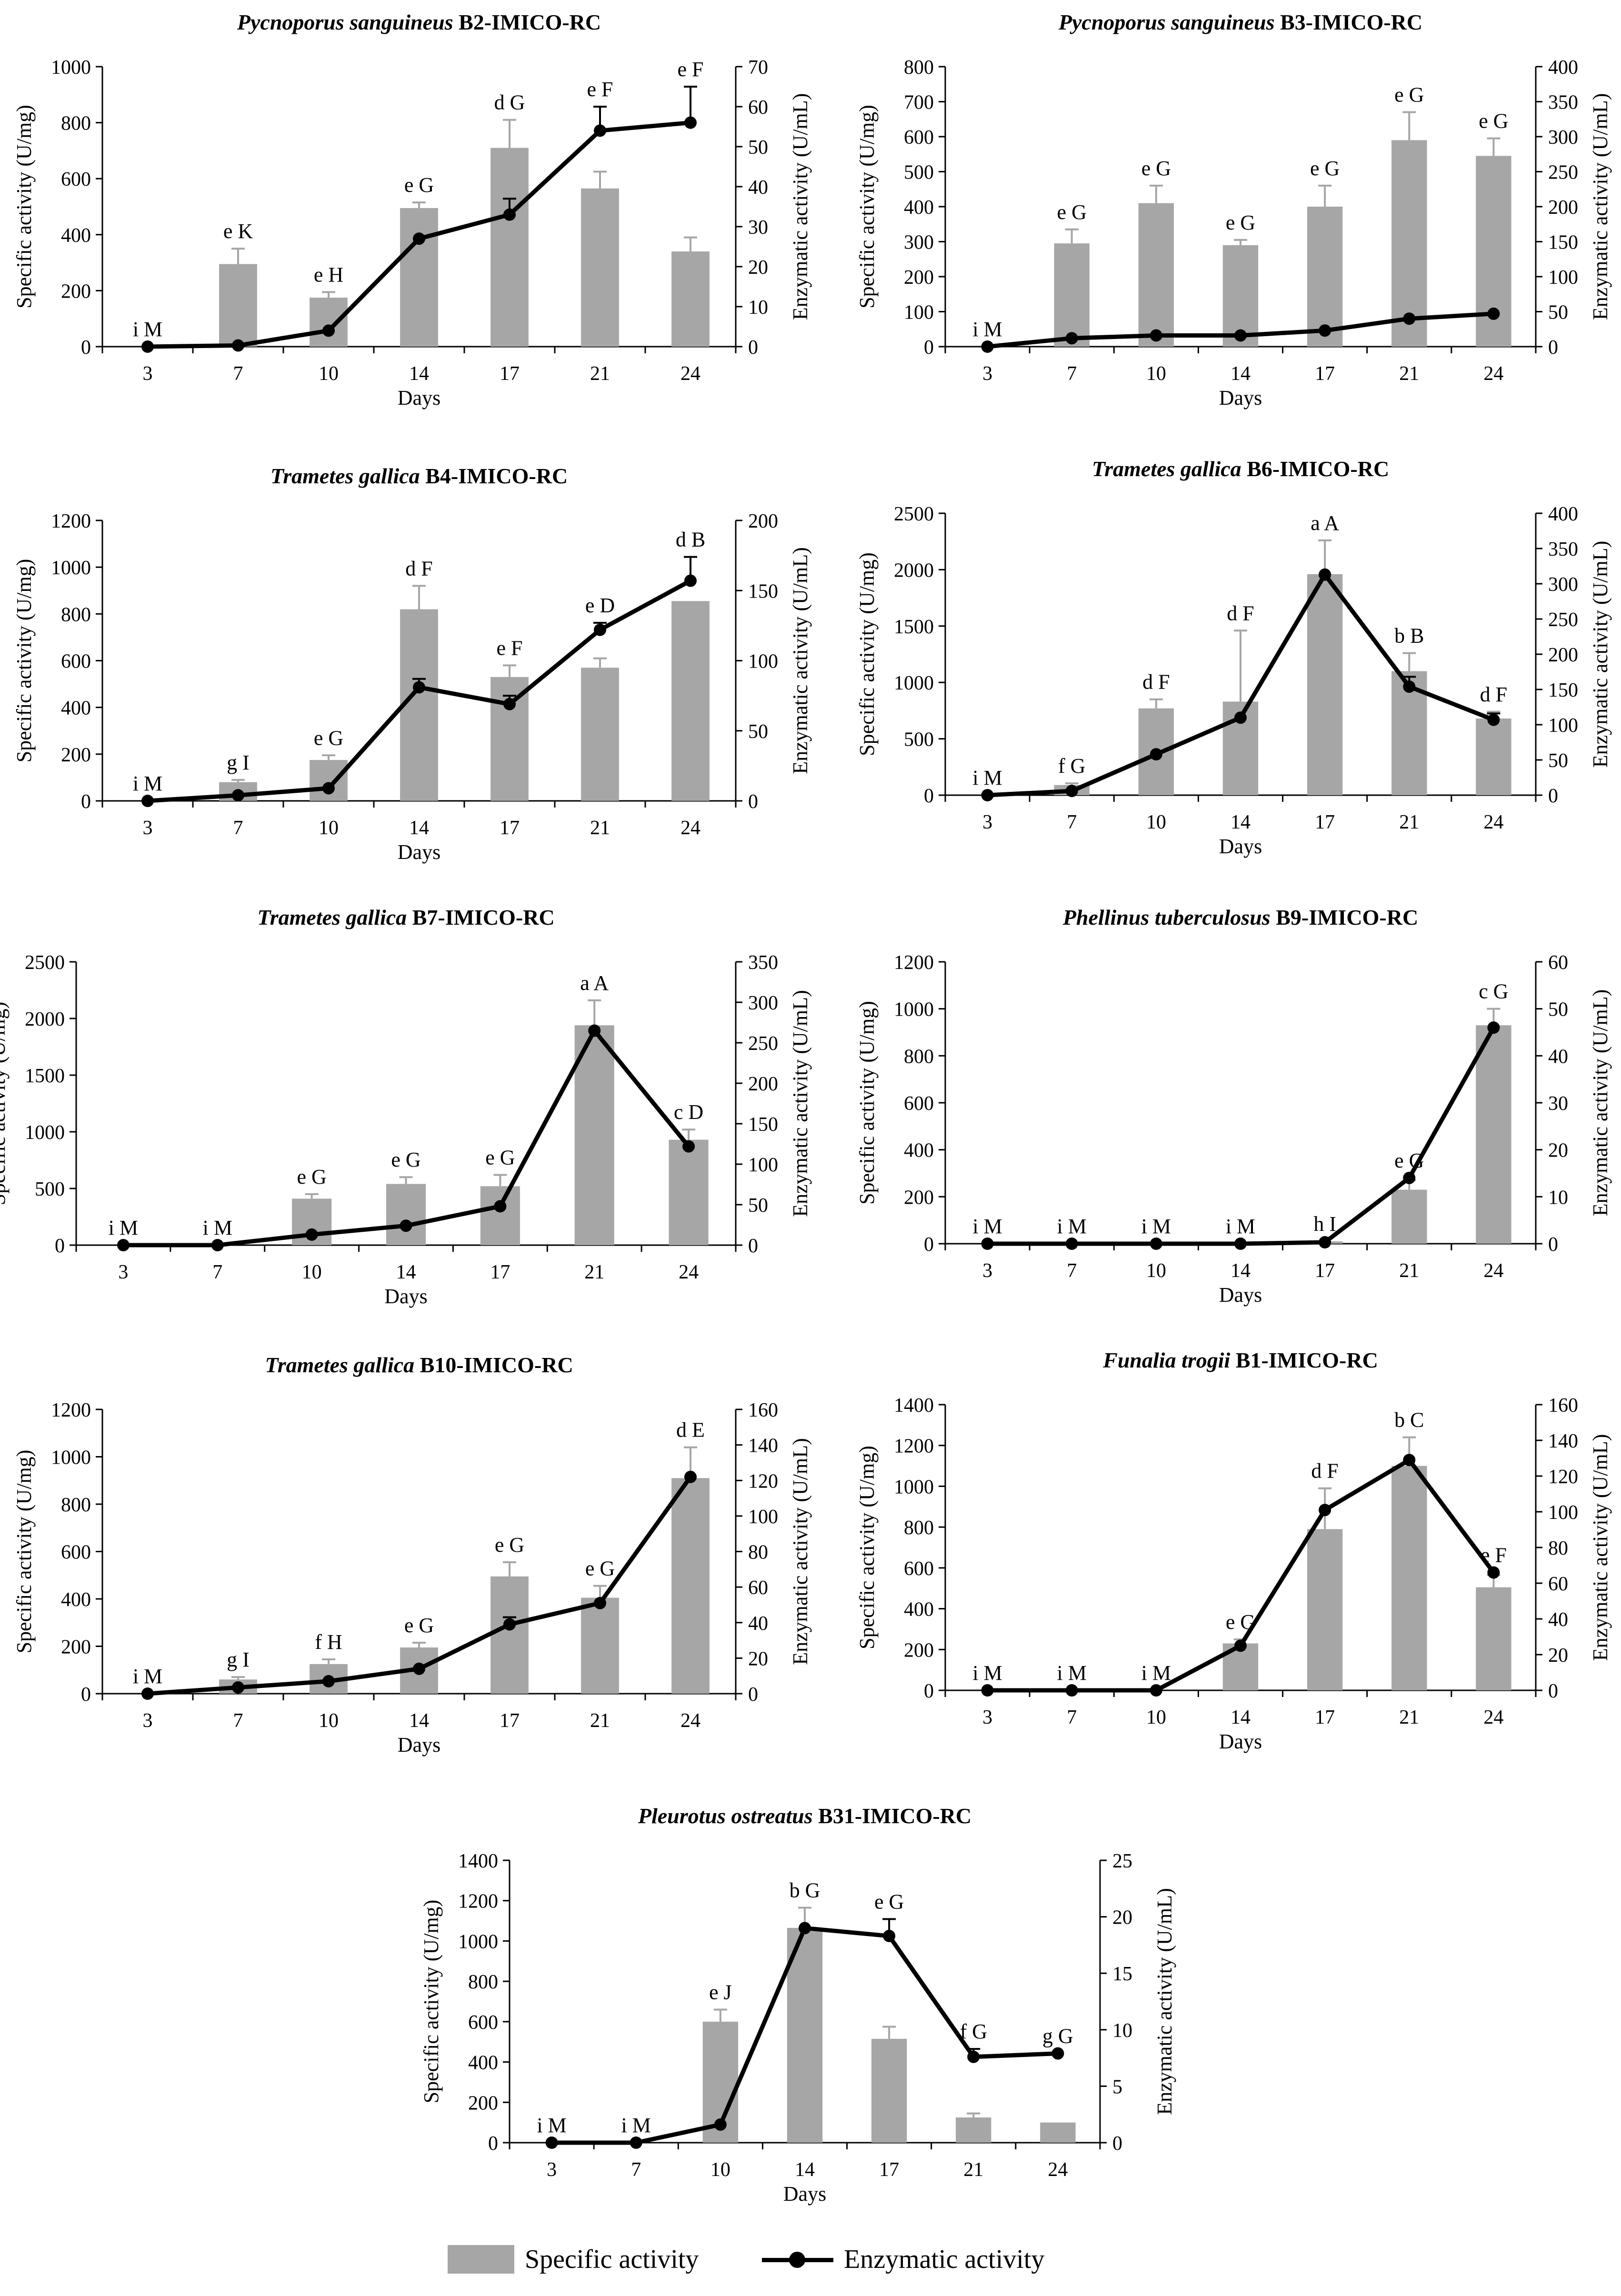 The height and width of the screenshot is (2296, 1621). Describe the element at coordinates (509, 103) in the screenshot. I see `significance-label: d G` at that location.